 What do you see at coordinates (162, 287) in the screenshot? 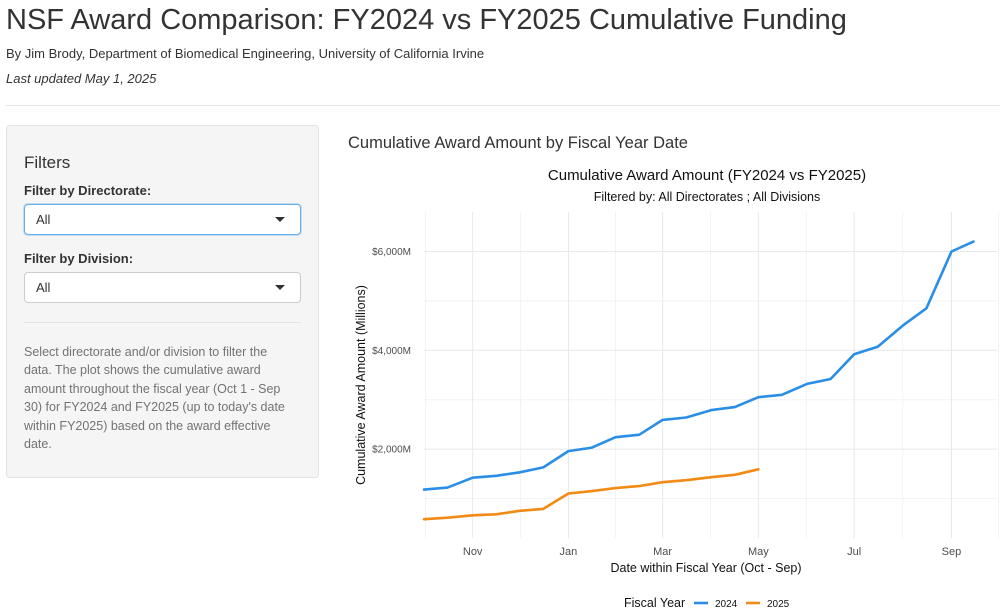
I see `division-select: All` at bounding box center [162, 287].